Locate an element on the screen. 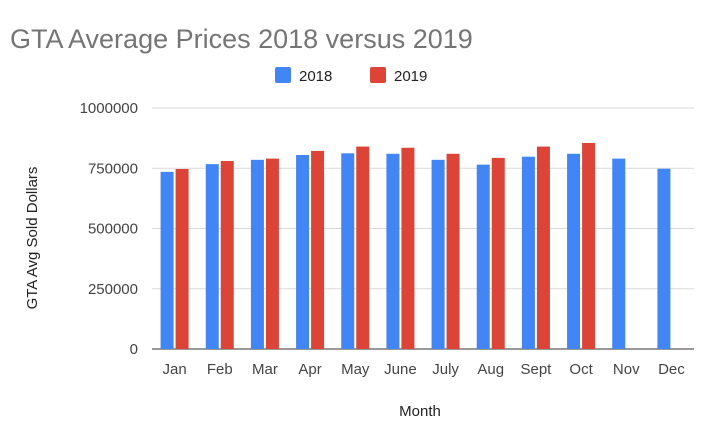 The width and height of the screenshot is (713, 441). x-tick-label: Nov is located at coordinates (626, 369).